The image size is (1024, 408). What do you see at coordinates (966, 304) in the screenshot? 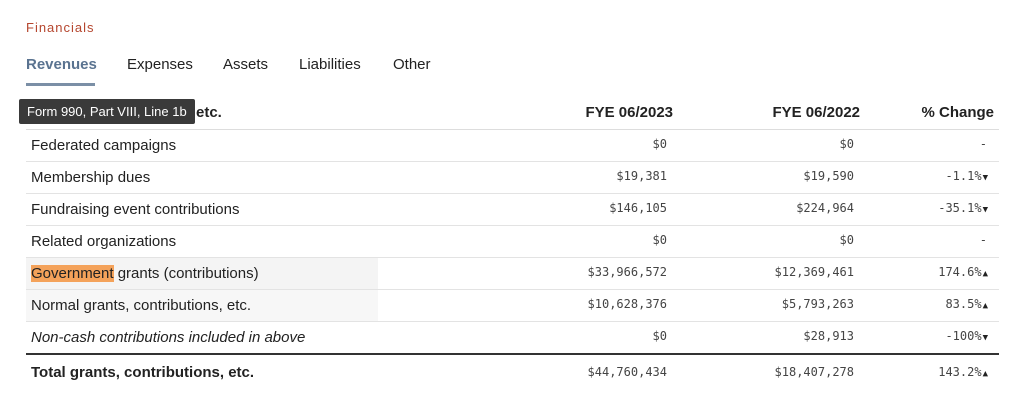
I see `value-change: 83.5%▲` at bounding box center [966, 304].